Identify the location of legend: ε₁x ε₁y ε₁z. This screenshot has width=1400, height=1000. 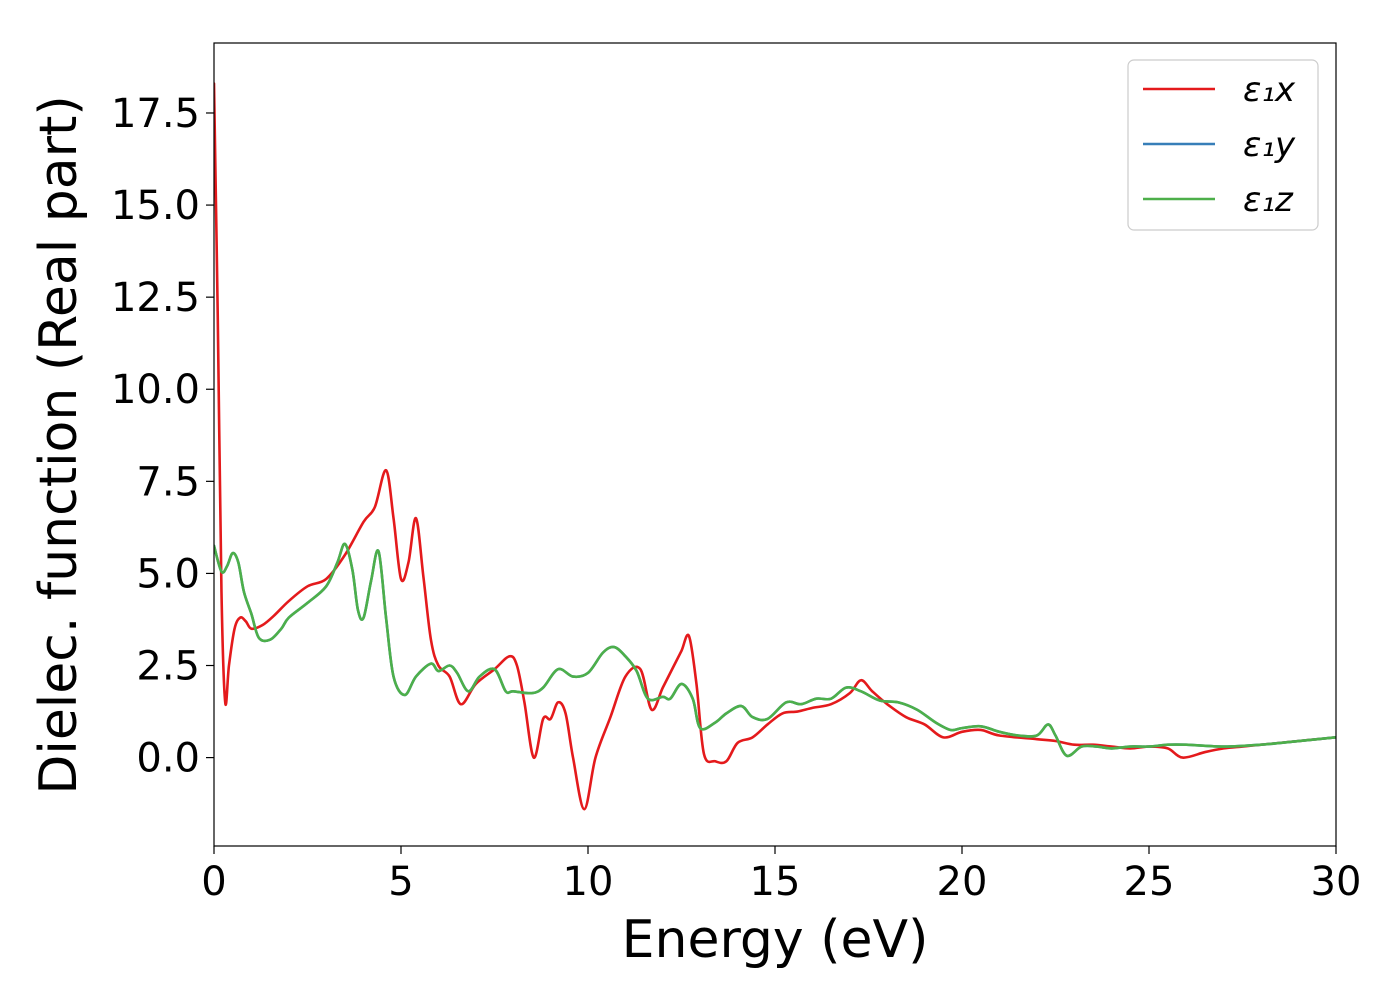
(1223, 145).